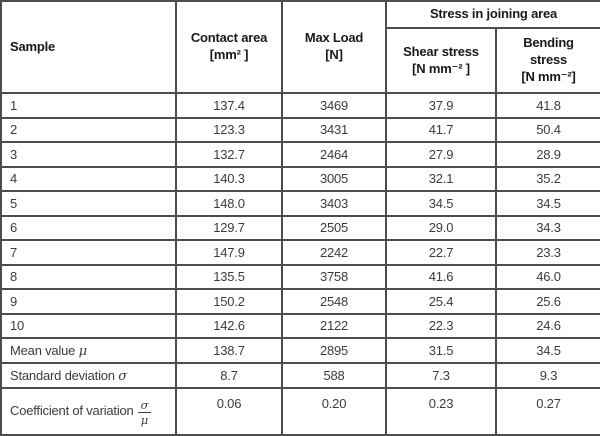 This screenshot has height=436, width=600. Describe the element at coordinates (334, 54) in the screenshot. I see `max-load-unit: [N]` at that location.